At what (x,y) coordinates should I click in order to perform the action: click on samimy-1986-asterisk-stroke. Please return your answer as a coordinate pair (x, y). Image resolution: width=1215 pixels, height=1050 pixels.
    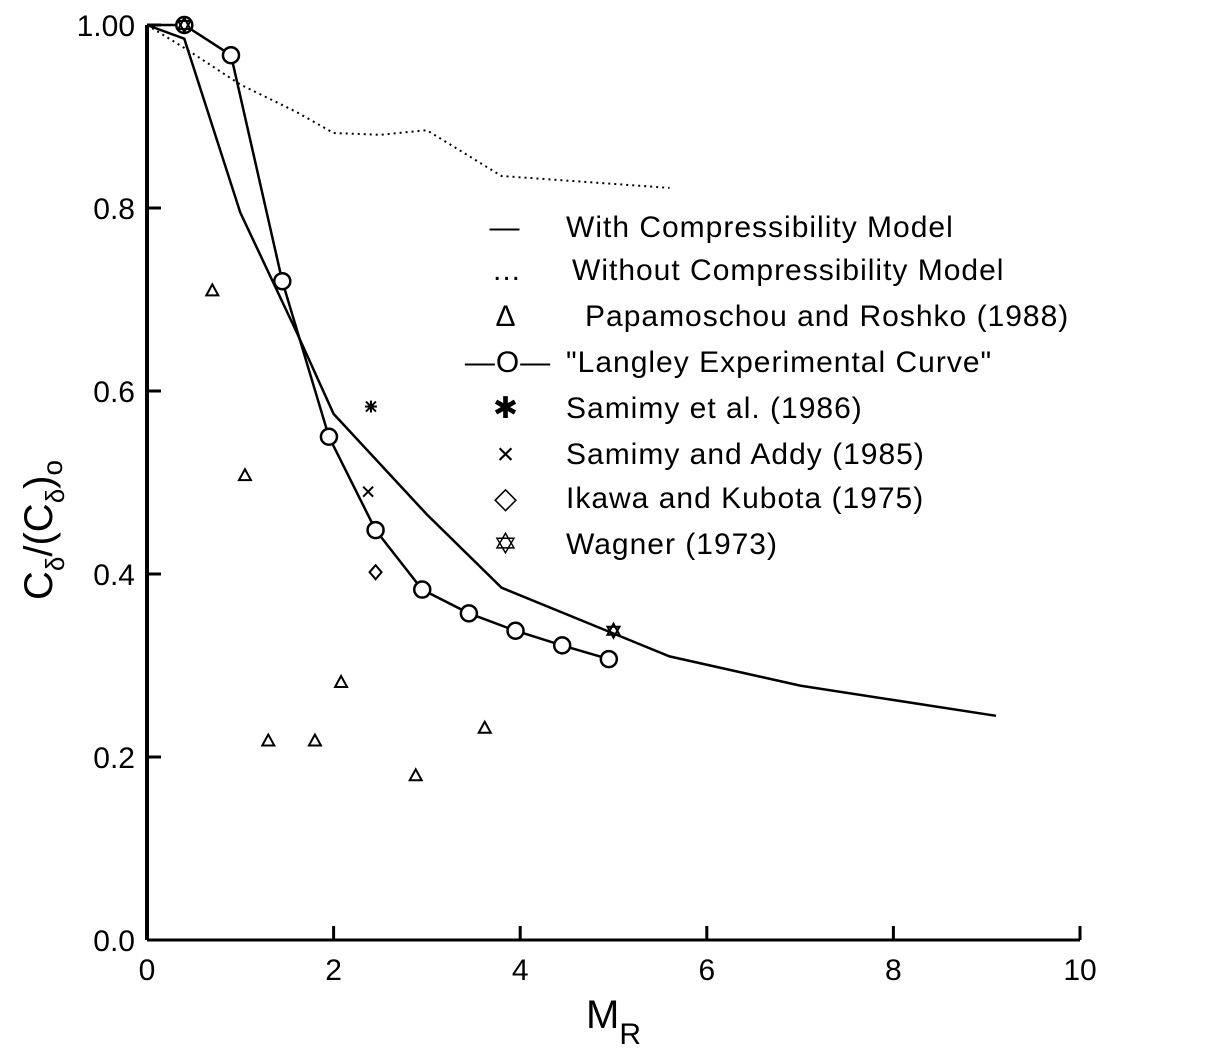
    Looking at the image, I should click on (371, 406).